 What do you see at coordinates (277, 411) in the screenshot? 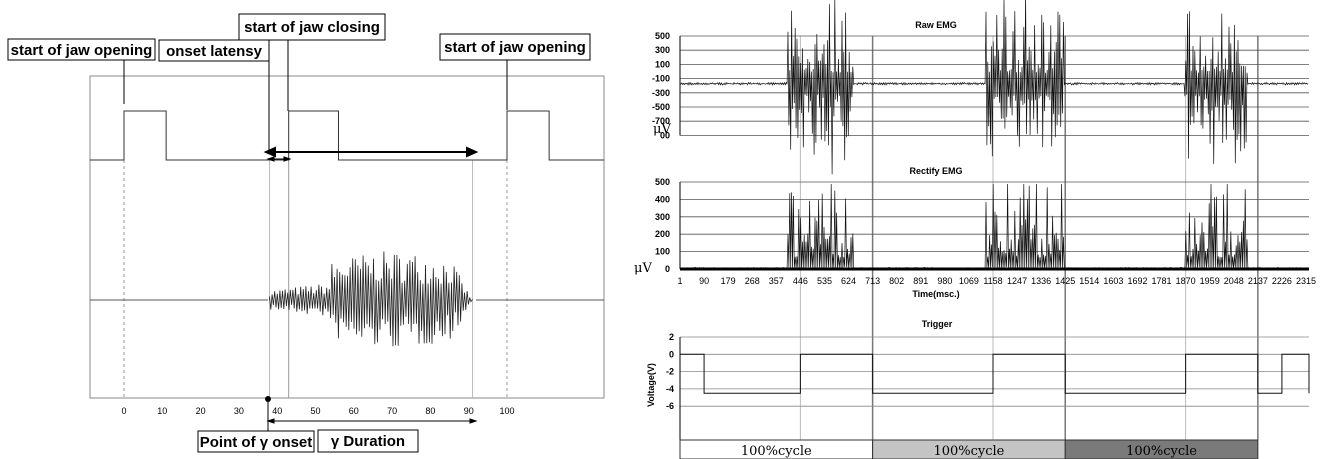
I see `x-tick-label: 40` at bounding box center [277, 411].